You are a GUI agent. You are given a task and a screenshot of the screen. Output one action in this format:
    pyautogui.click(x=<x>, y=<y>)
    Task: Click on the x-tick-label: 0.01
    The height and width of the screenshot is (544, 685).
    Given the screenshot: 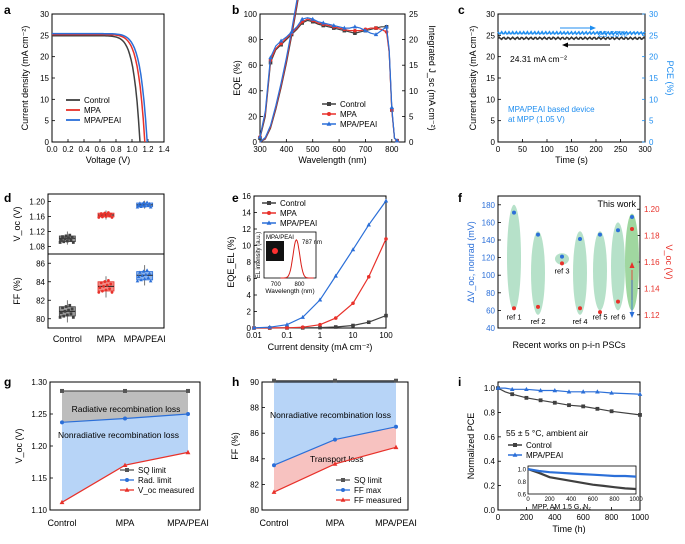 What is the action you would take?
    pyautogui.click(x=254, y=335)
    